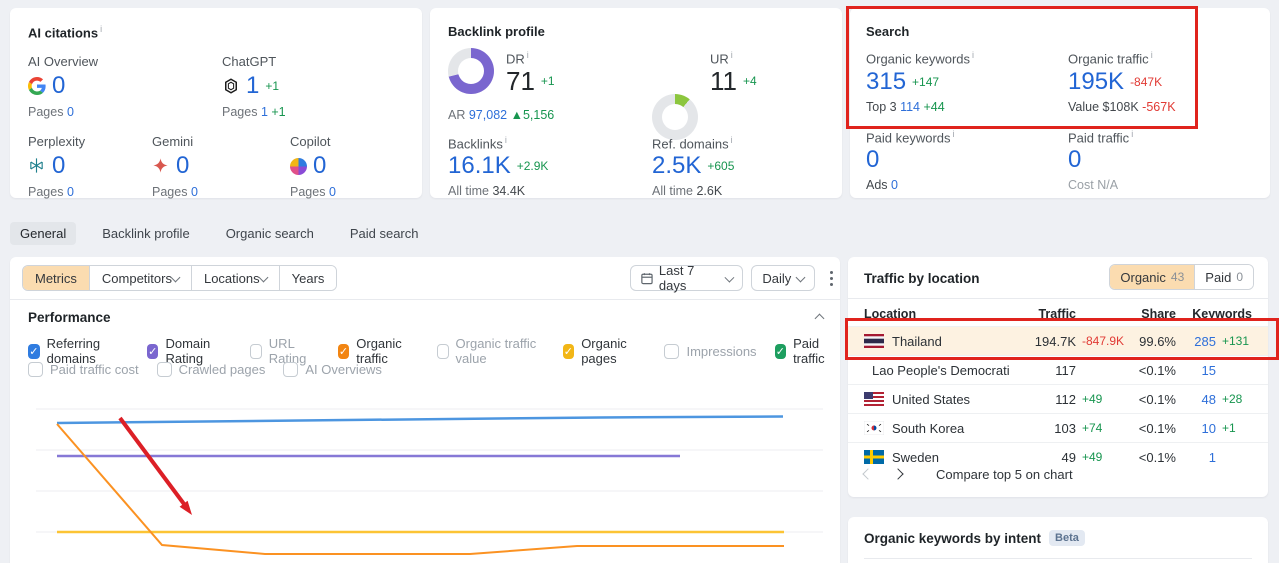  I want to click on toggle-paid: Paid 0, so click(1223, 277).